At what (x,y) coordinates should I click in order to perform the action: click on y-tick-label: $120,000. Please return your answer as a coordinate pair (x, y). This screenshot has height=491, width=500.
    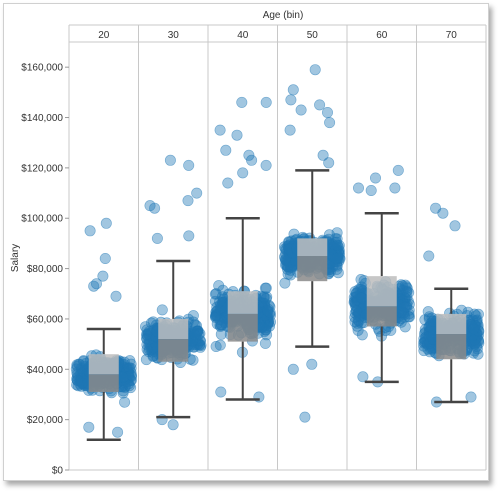
    Looking at the image, I should click on (42, 168).